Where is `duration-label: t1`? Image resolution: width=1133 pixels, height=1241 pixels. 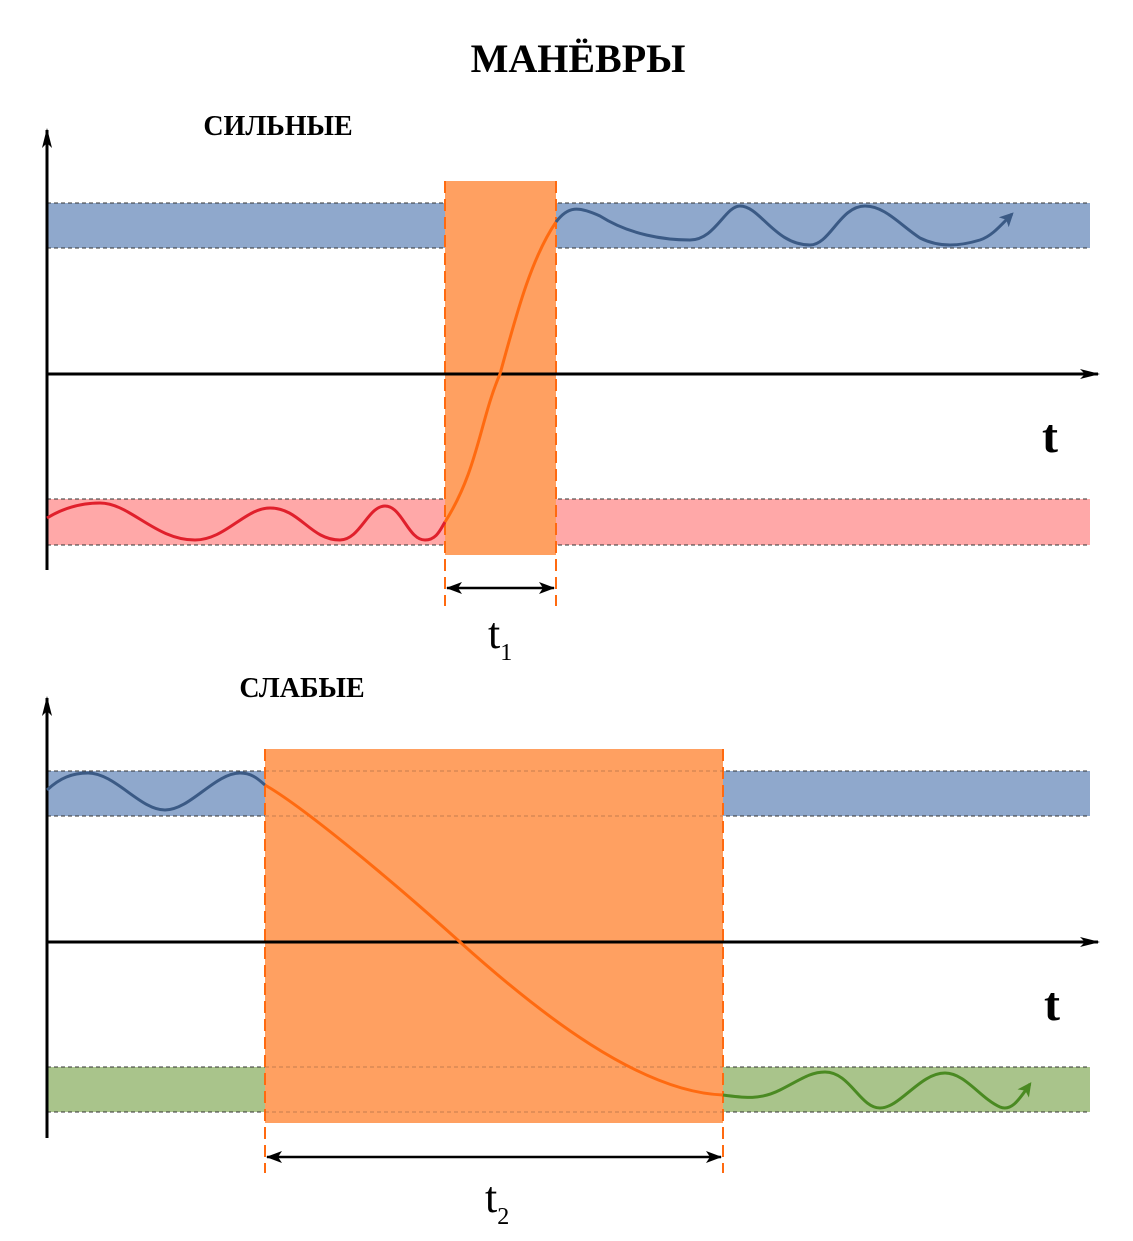 duration-label: t1 is located at coordinates (500, 637).